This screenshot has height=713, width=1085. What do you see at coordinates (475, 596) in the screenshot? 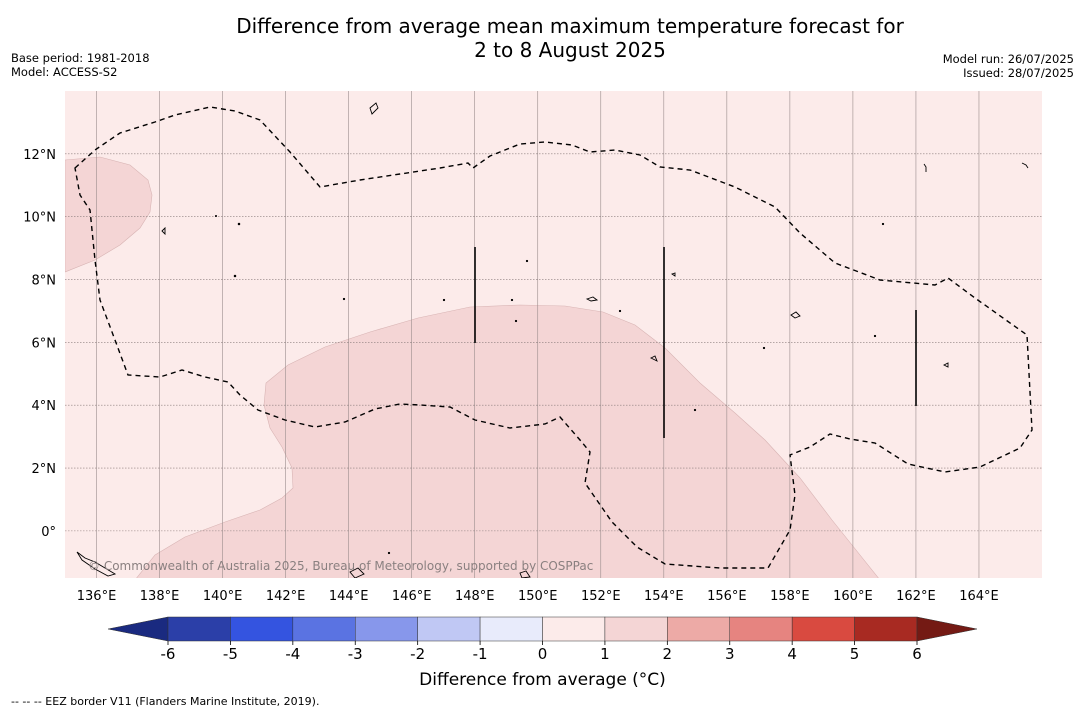
I see `lon-tick-label: 148°E` at bounding box center [475, 596].